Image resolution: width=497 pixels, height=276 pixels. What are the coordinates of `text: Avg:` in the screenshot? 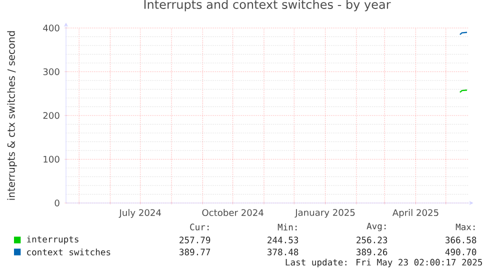 It's located at (376, 227).